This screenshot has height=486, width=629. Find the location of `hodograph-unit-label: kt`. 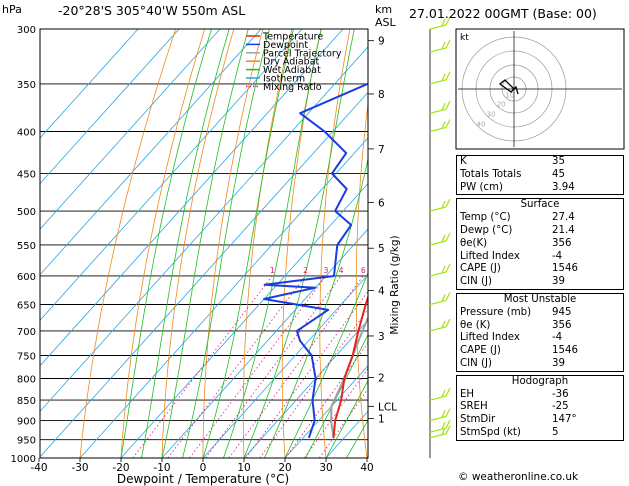

hodograph-unit-label: kt is located at coordinates (464, 38).